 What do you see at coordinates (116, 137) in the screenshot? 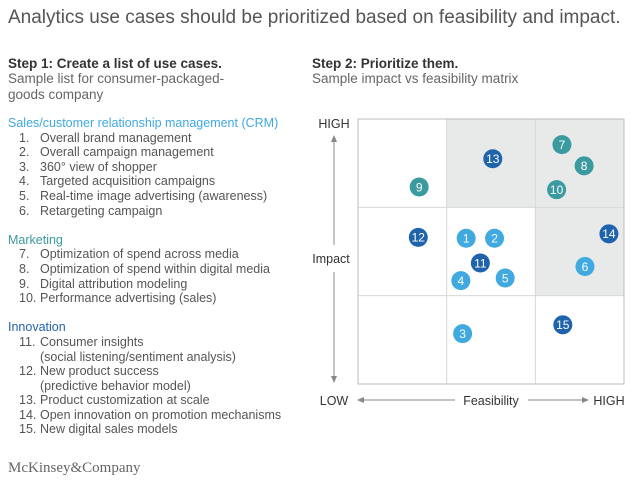
I see `item-text: Overall brand management` at bounding box center [116, 137].